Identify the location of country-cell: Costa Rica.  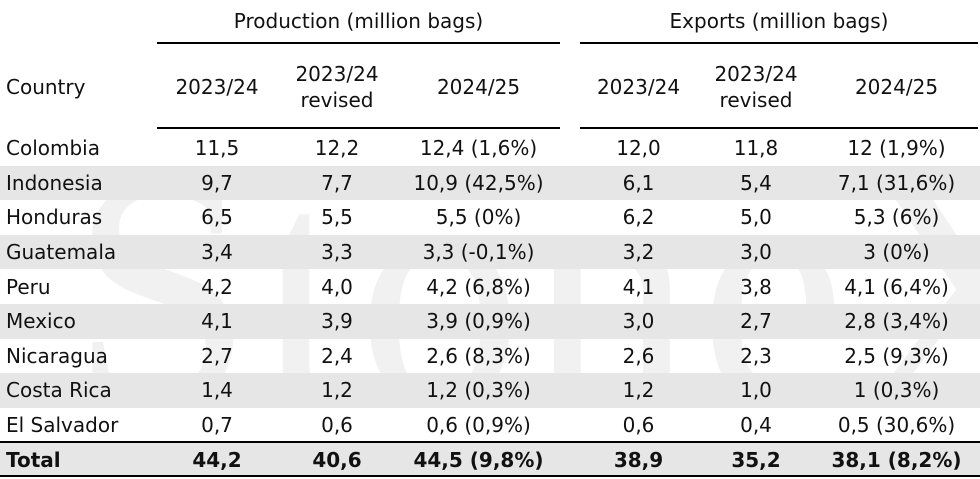
(59, 390).